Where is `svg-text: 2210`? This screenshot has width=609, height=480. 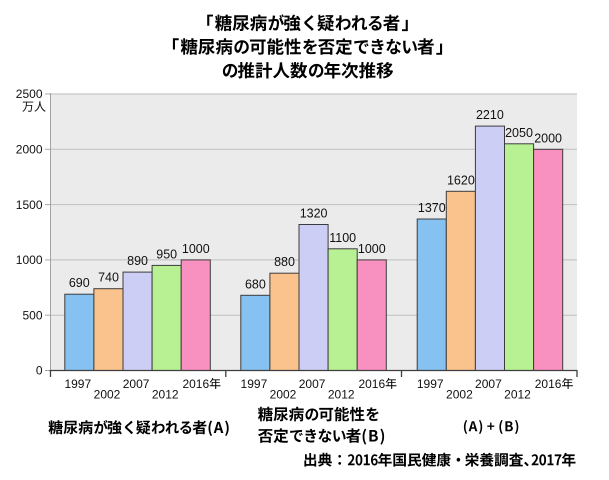
svg-text: 2210 is located at coordinates (490, 115).